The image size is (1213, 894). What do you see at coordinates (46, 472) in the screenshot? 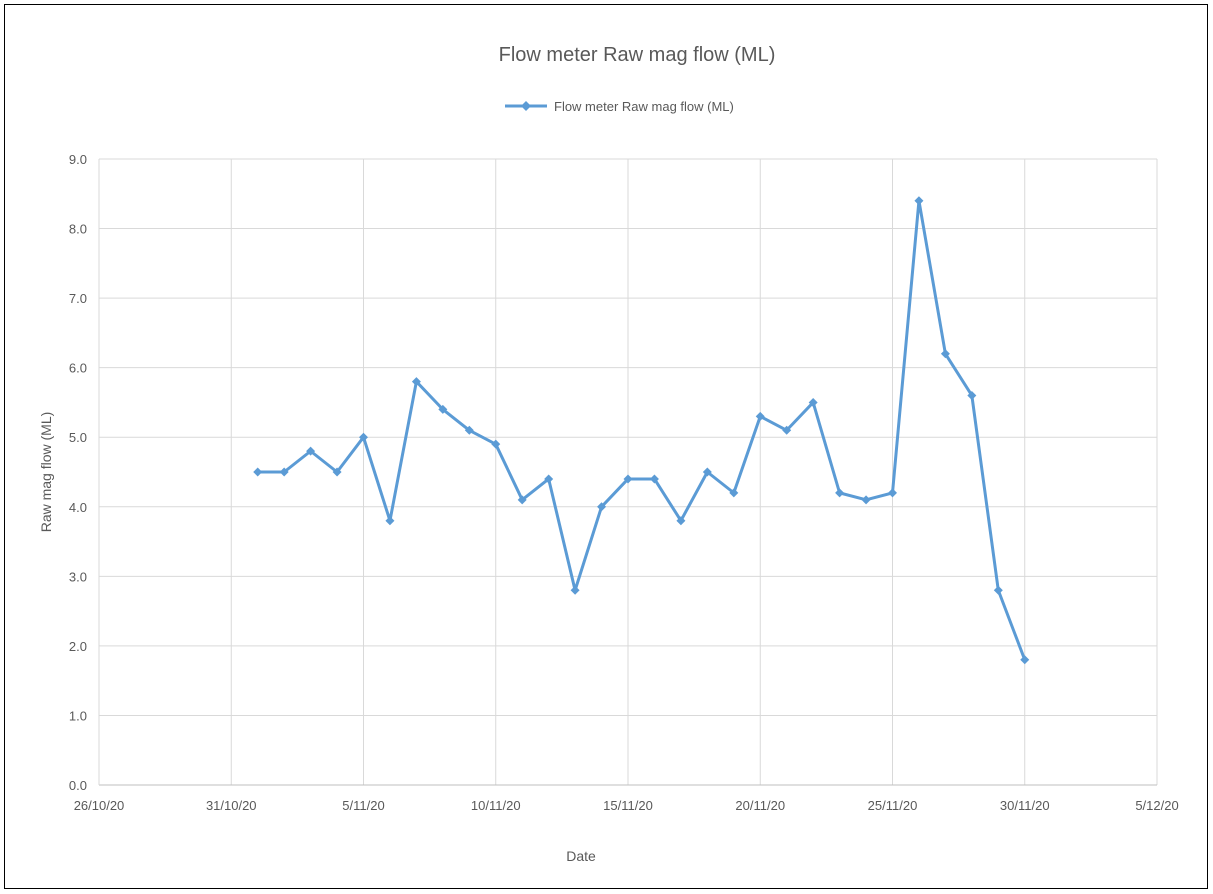
I see `y-axis-title: Raw mag flow (ML)` at bounding box center [46, 472].